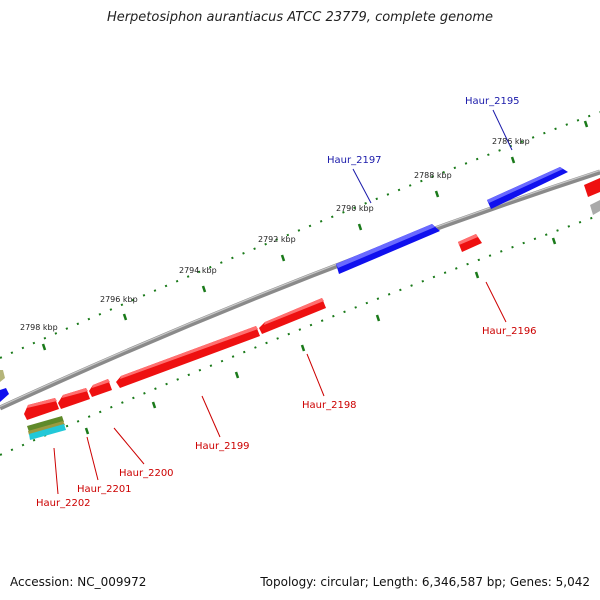 The height and width of the screenshot is (600, 600). What do you see at coordinates (198, 270) in the screenshot?
I see `scale-label-2794: 2794 kbp` at bounding box center [198, 270].